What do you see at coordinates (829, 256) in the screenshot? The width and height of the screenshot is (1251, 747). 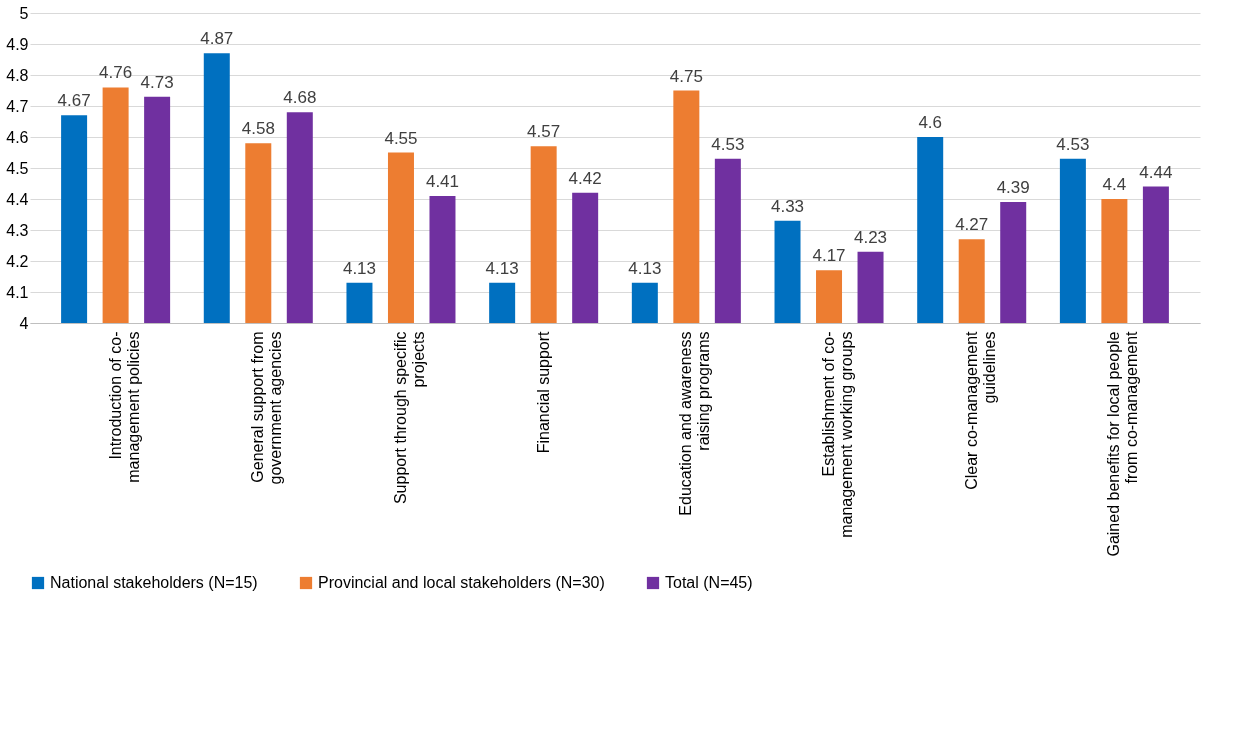 I see `data-label: 4.17` at bounding box center [829, 256].